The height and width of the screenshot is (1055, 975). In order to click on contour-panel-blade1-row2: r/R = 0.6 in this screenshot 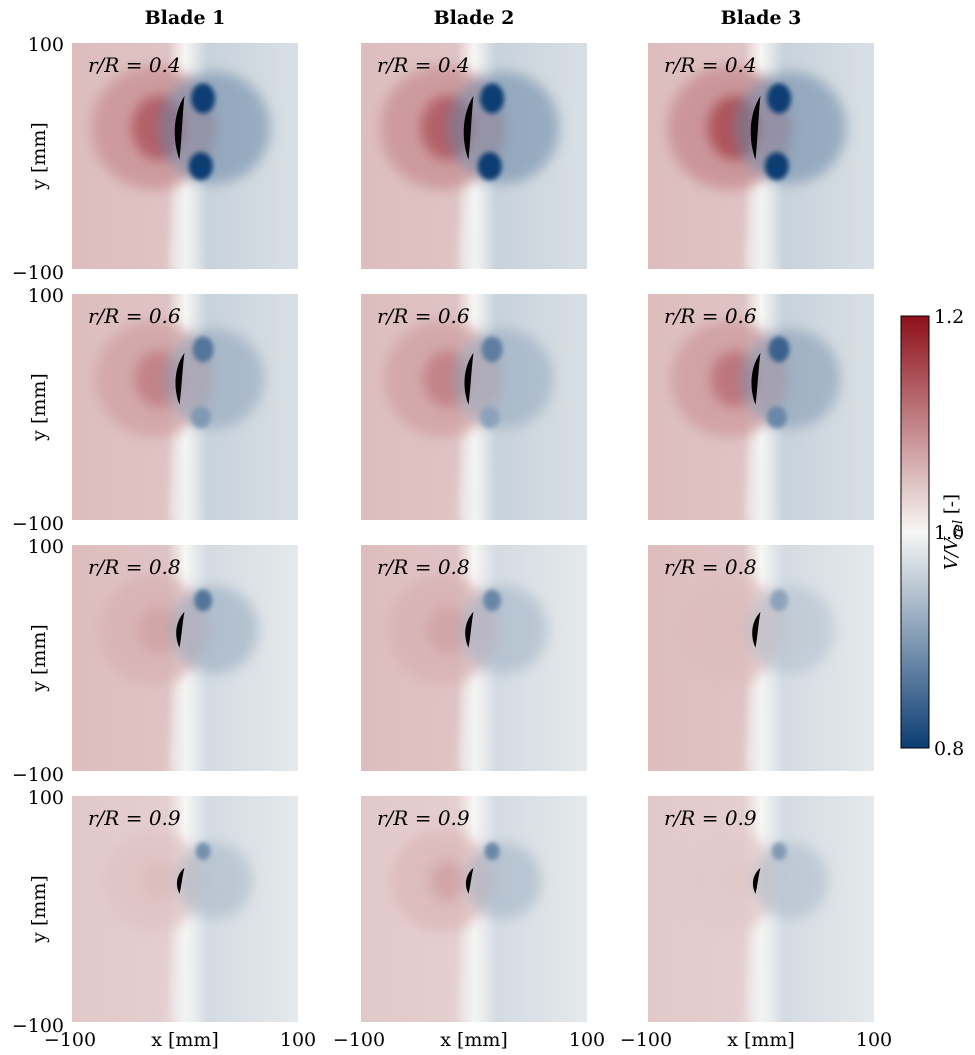, I will do `click(185, 407)`.